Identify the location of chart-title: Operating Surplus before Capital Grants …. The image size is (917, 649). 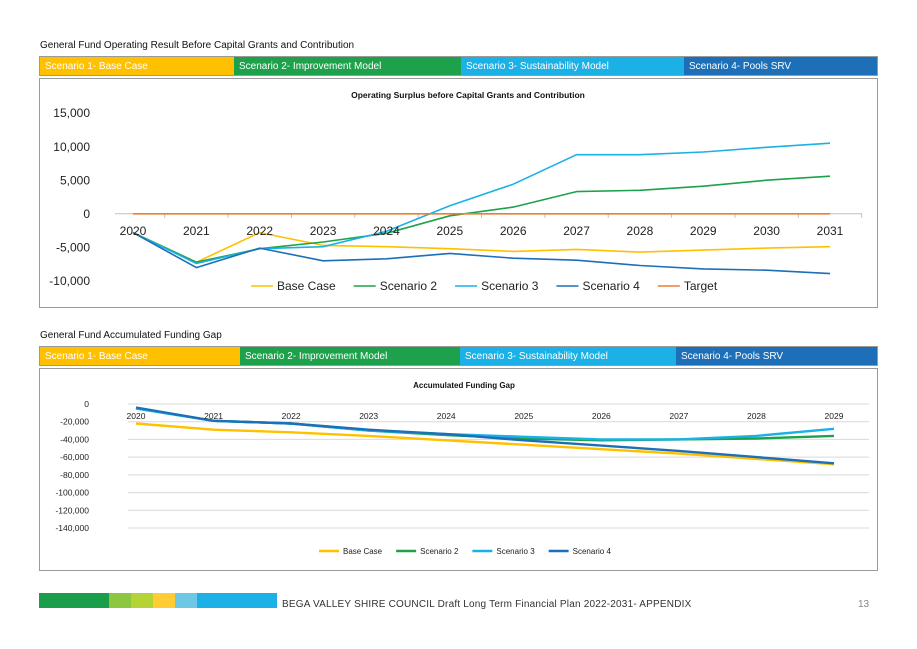
(468, 95).